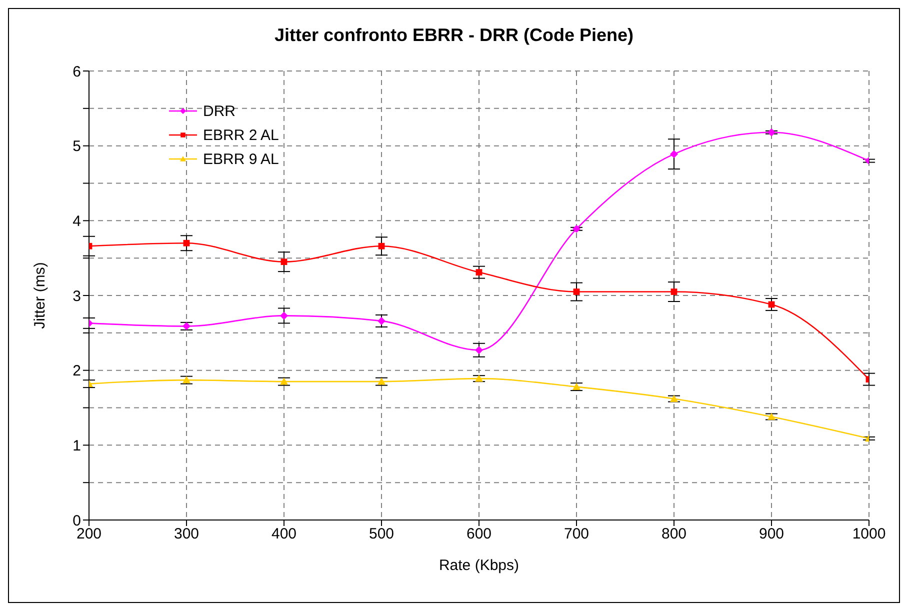 The width and height of the screenshot is (908, 611). I want to click on y-tick-label: 3, so click(76, 296).